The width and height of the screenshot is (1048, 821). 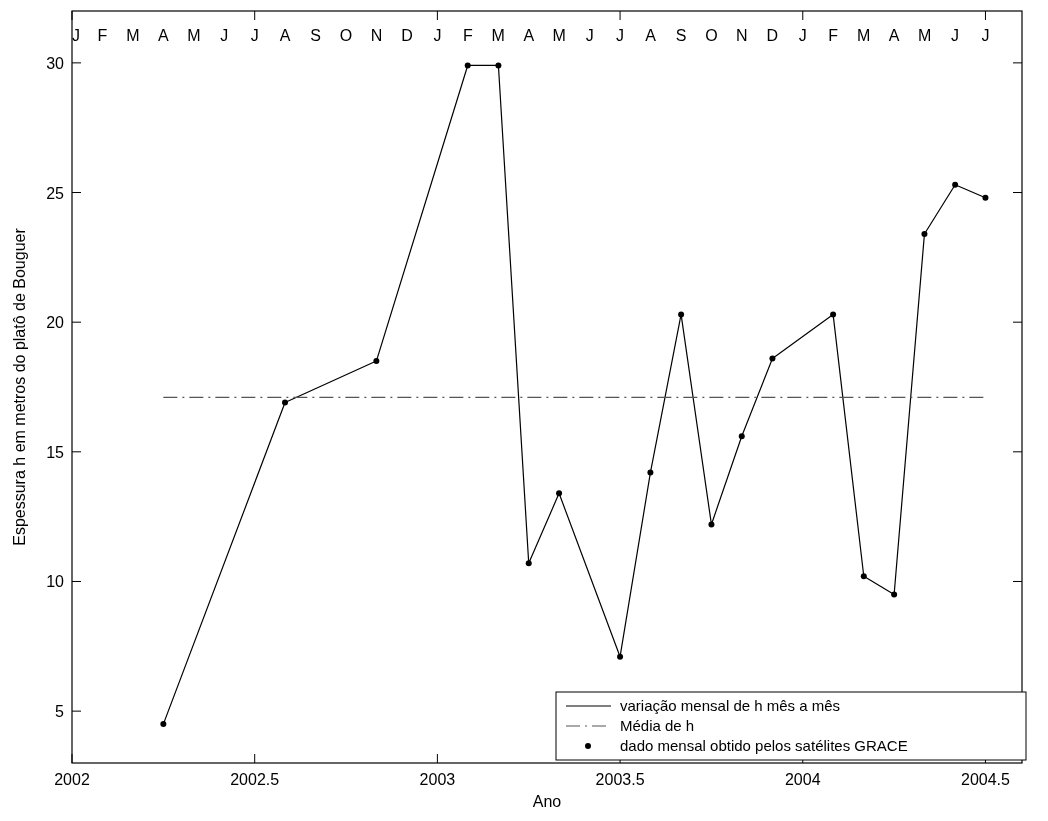 What do you see at coordinates (60, 712) in the screenshot?
I see `y-tick-label: 5` at bounding box center [60, 712].